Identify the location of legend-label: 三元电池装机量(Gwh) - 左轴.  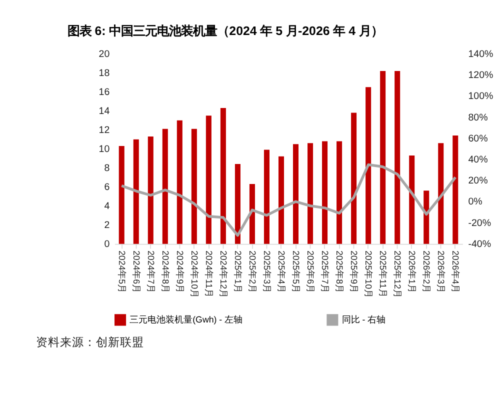
(186, 319).